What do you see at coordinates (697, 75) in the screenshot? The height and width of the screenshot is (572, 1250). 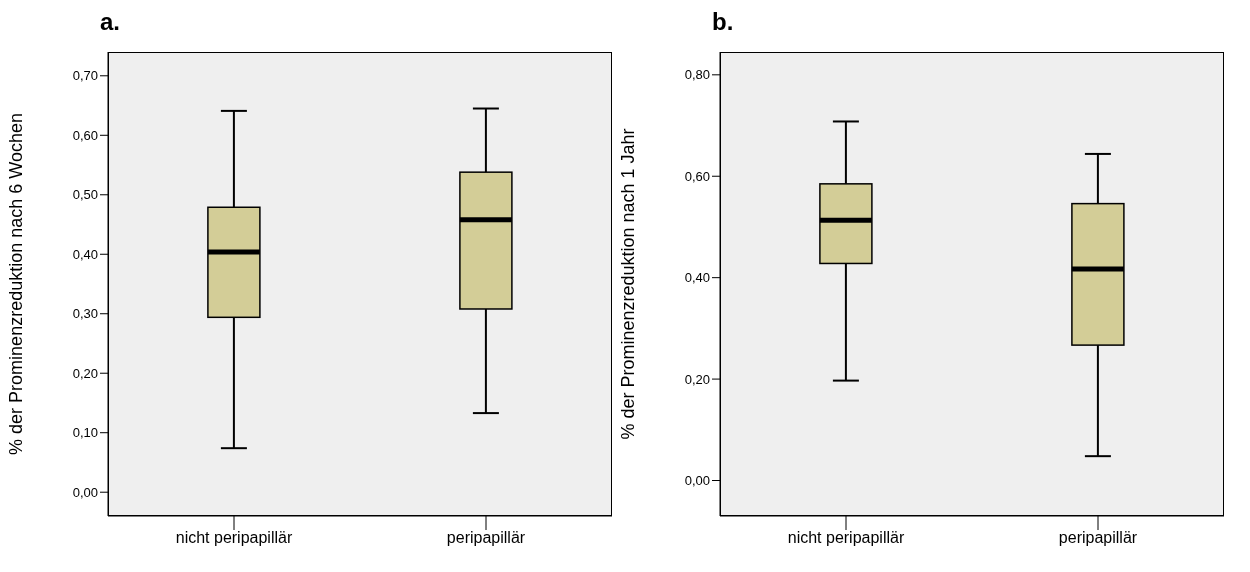 I see `y-tick-label: 0,80` at bounding box center [697, 75].